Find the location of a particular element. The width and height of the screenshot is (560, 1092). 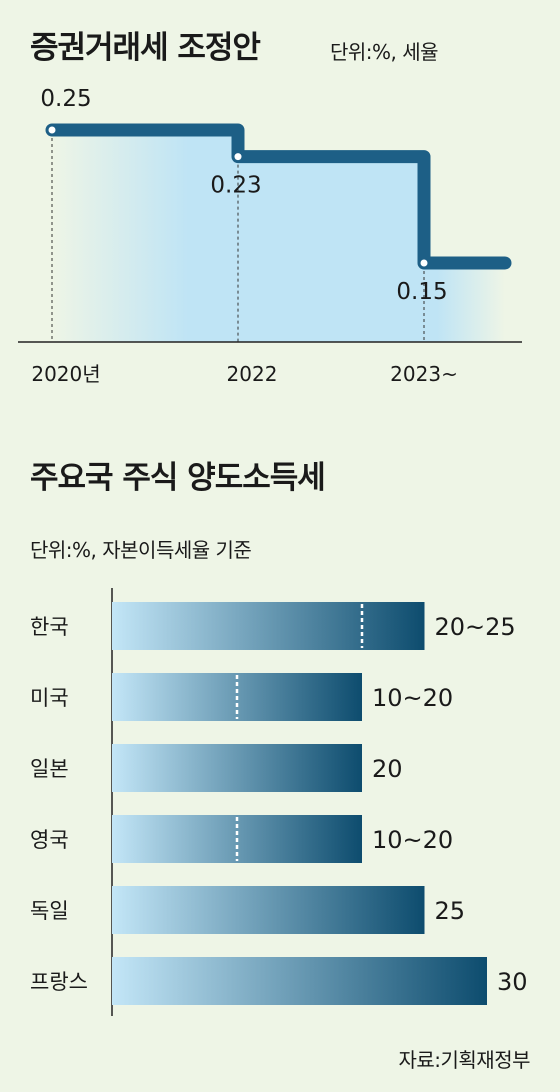

value-label: 0.25 is located at coordinates (65, 99).